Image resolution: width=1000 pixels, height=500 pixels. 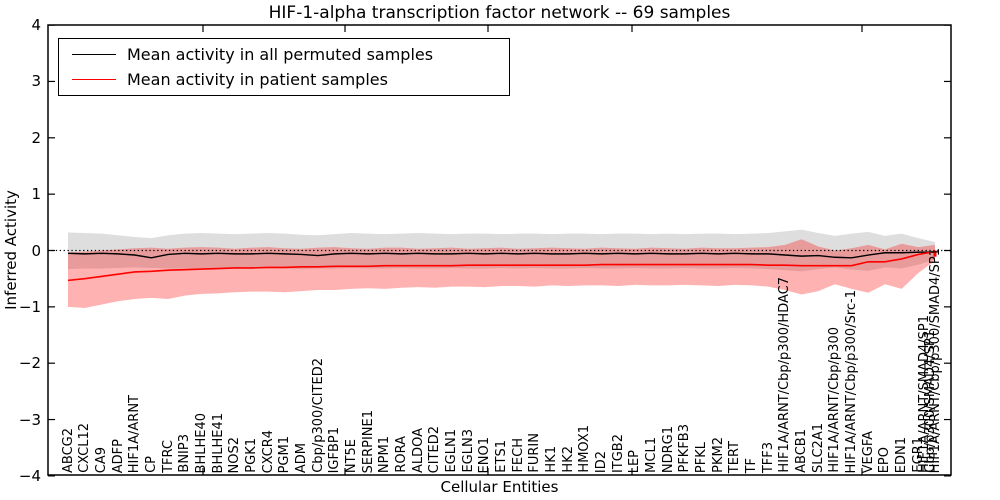 I want to click on x-tick-label: ABCG2, so click(x=68, y=450).